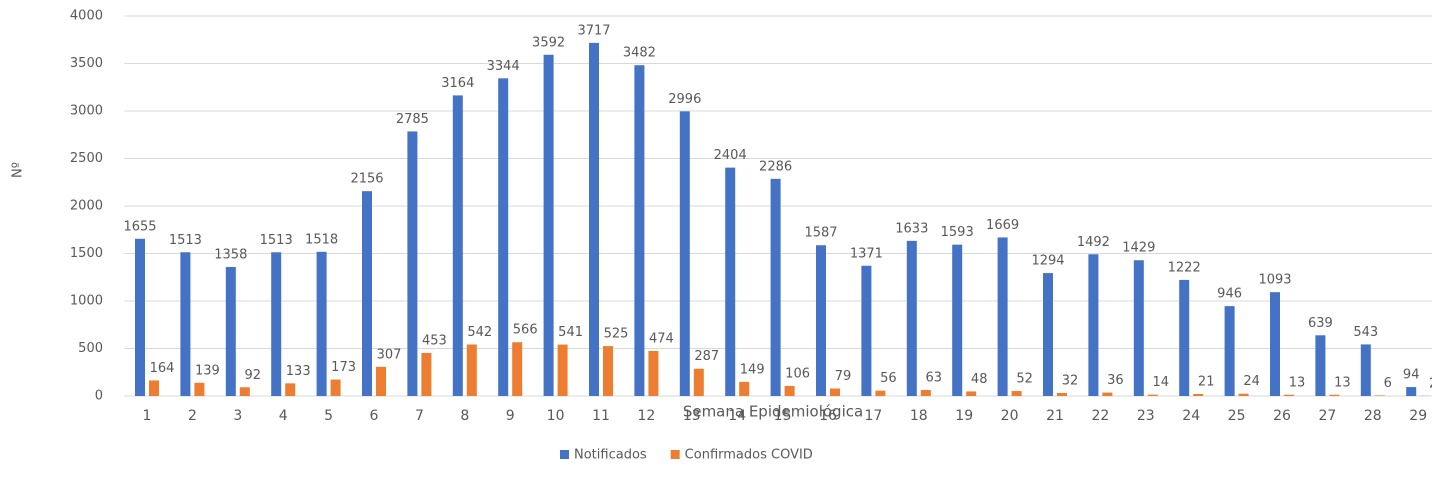  What do you see at coordinates (185, 240) in the screenshot?
I see `data-label: 1513` at bounding box center [185, 240].